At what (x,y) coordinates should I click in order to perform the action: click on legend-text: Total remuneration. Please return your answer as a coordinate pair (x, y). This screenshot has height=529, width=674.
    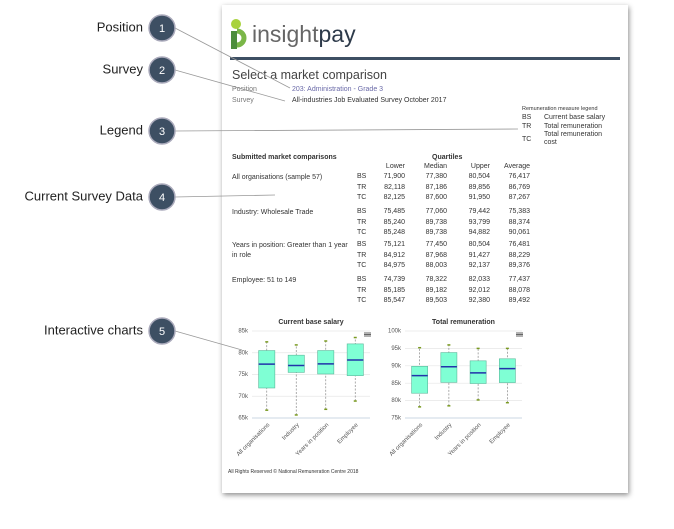
    Looking at the image, I should click on (573, 126).